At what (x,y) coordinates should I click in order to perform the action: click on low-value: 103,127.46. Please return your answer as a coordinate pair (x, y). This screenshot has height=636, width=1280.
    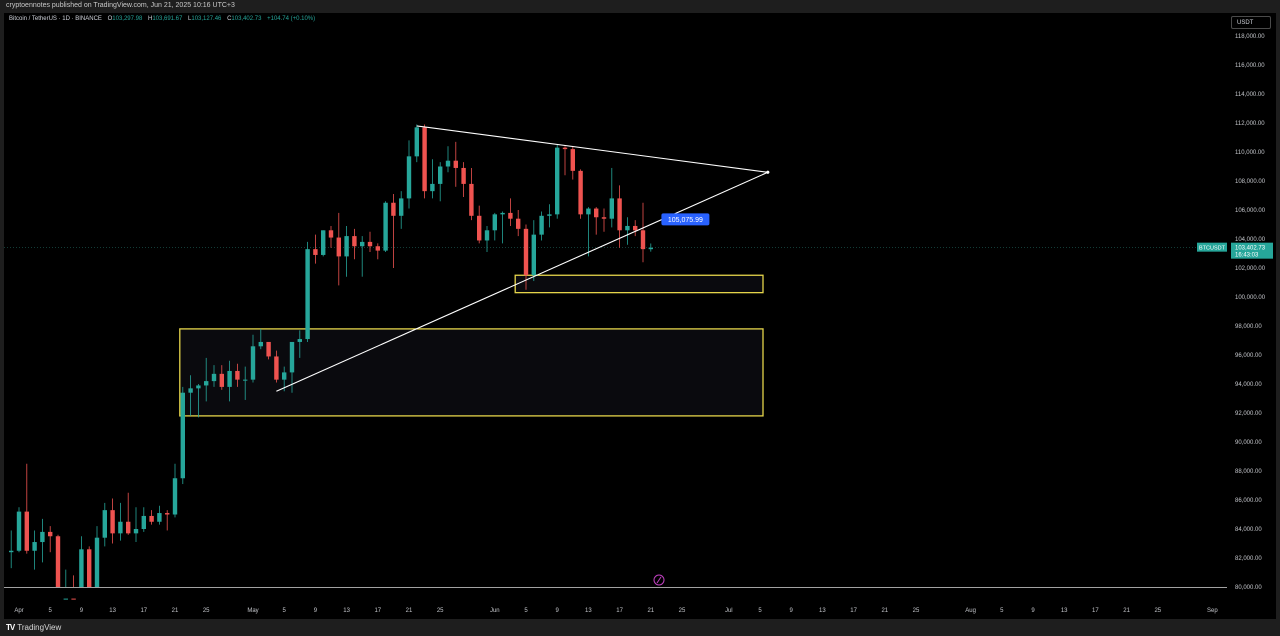
    Looking at the image, I should click on (206, 19).